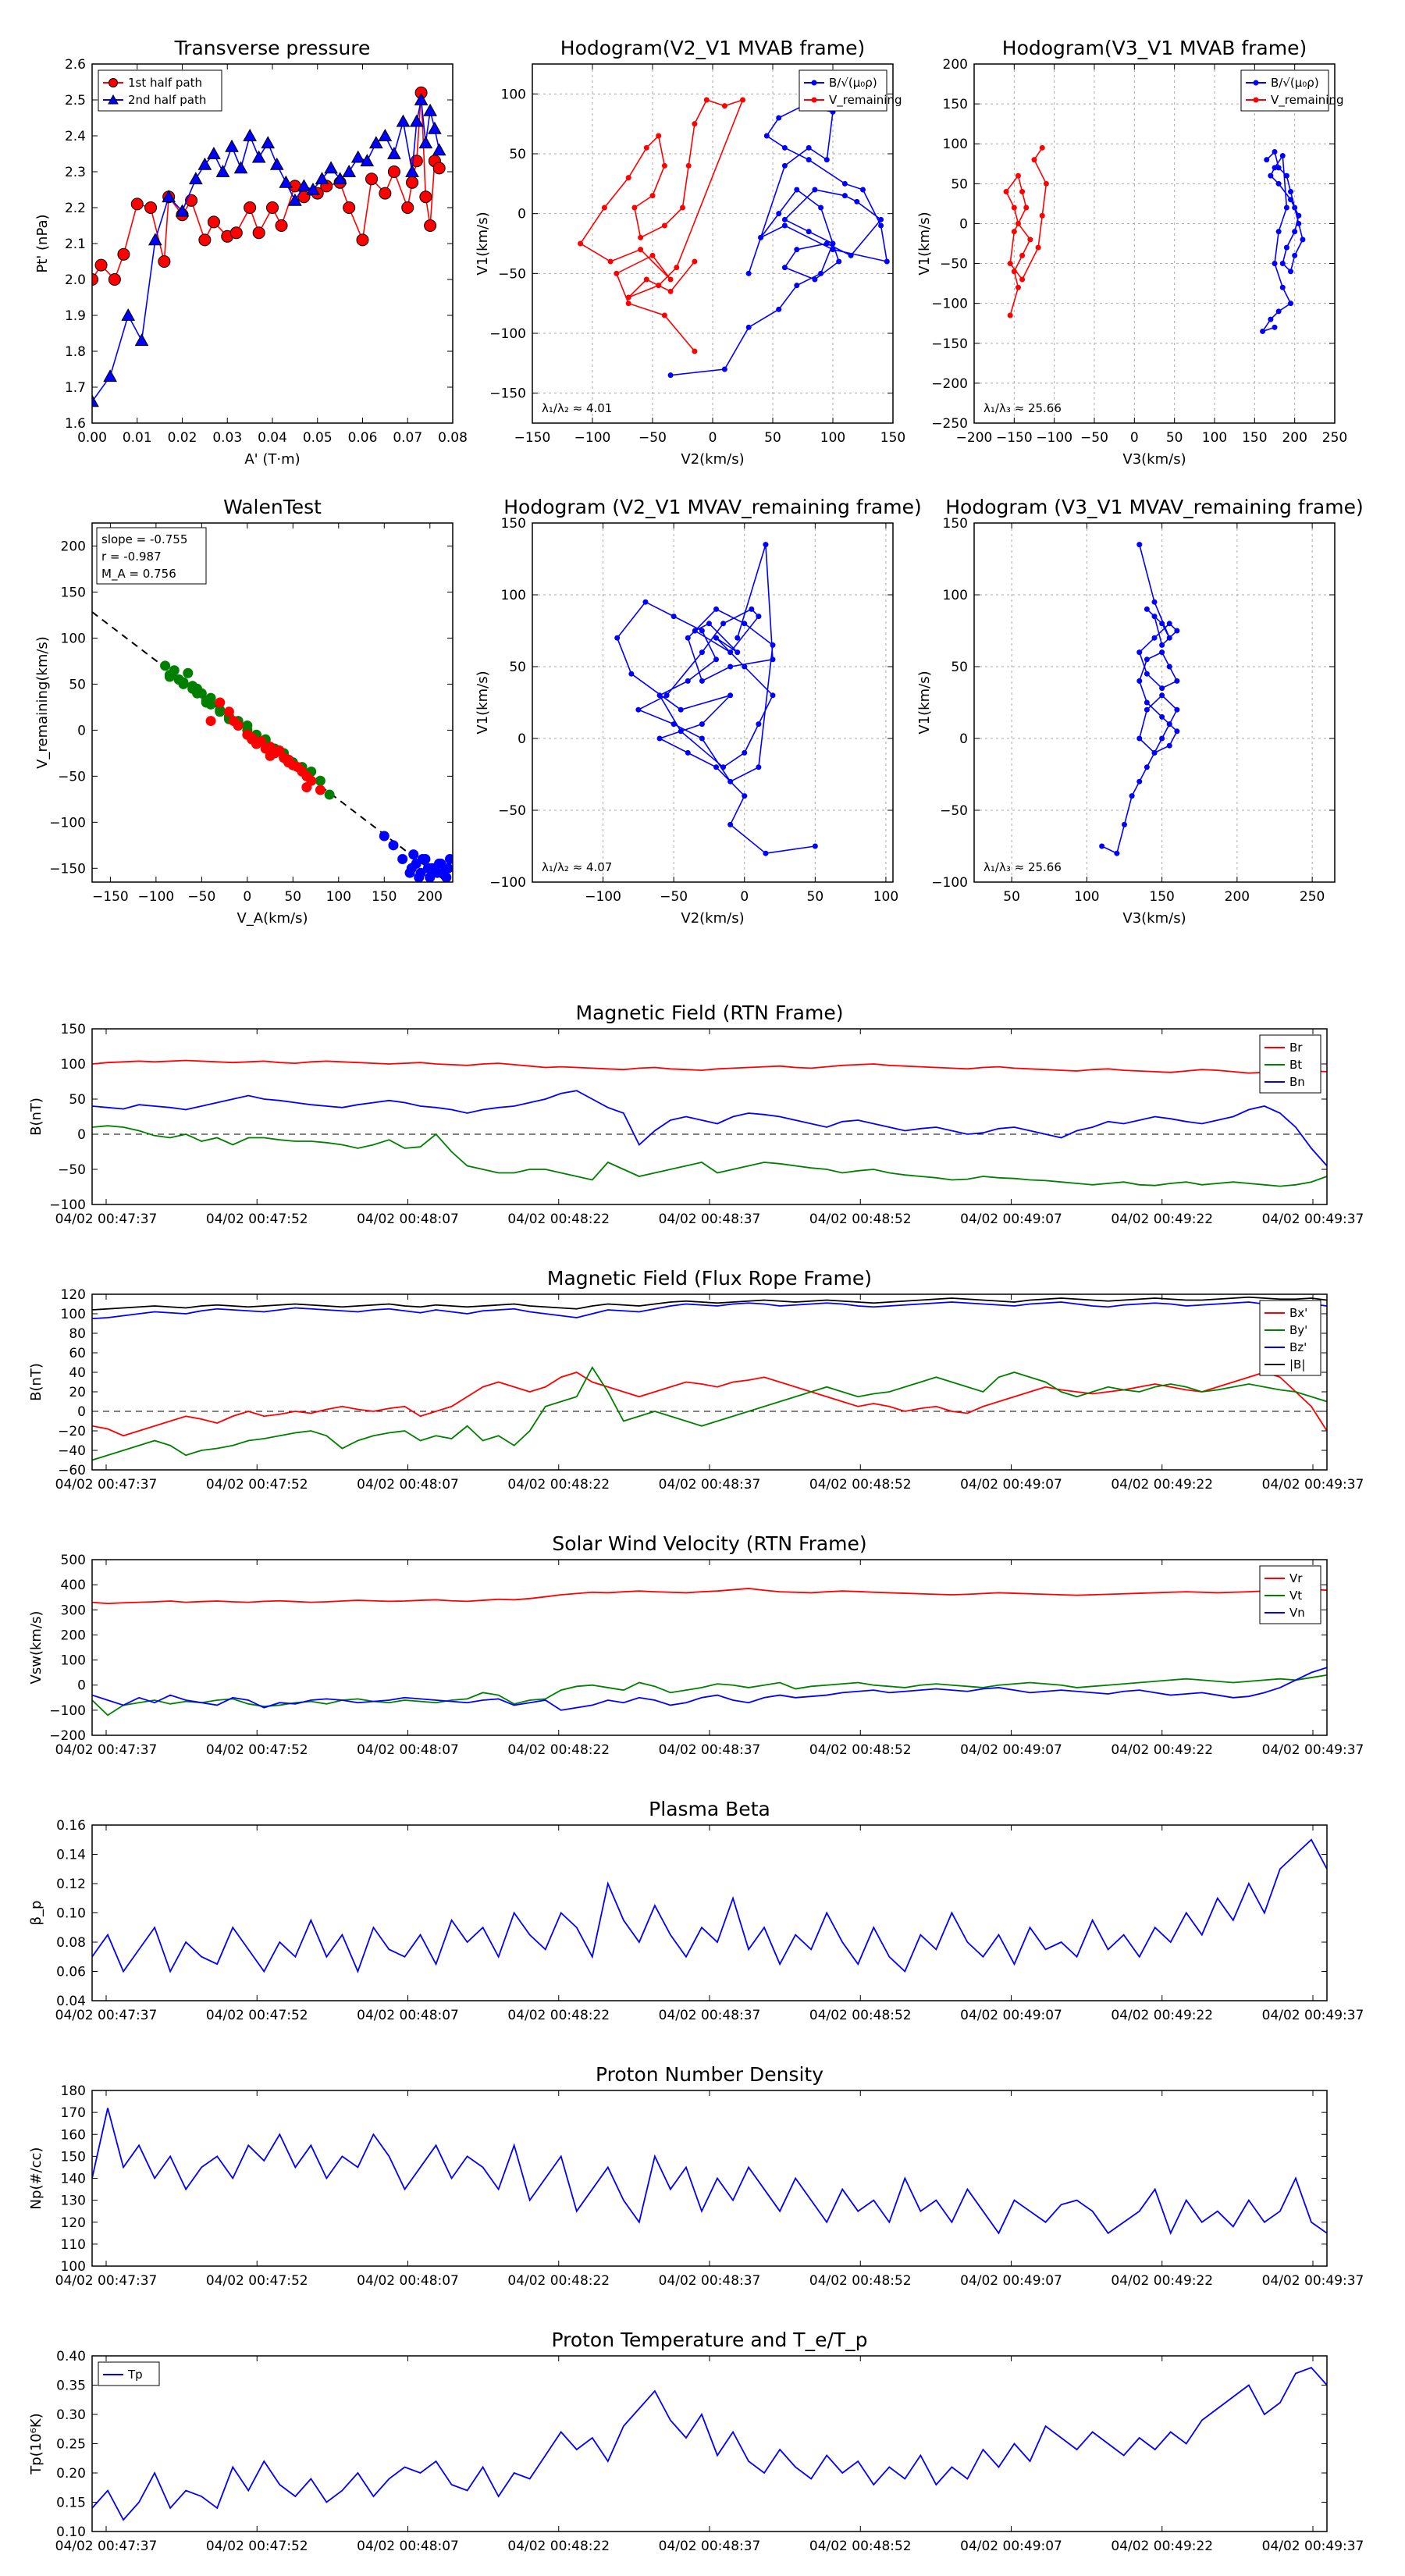  What do you see at coordinates (257, 2281) in the screenshot?
I see `x-tick-label: 04/02 00:47:52` at bounding box center [257, 2281].